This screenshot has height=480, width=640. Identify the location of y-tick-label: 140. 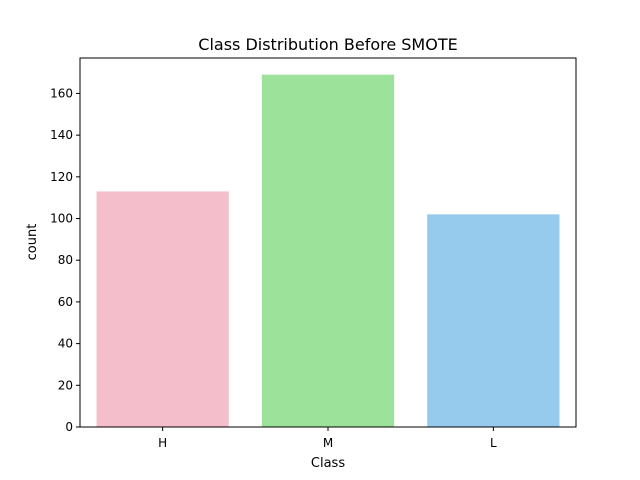
(61, 135).